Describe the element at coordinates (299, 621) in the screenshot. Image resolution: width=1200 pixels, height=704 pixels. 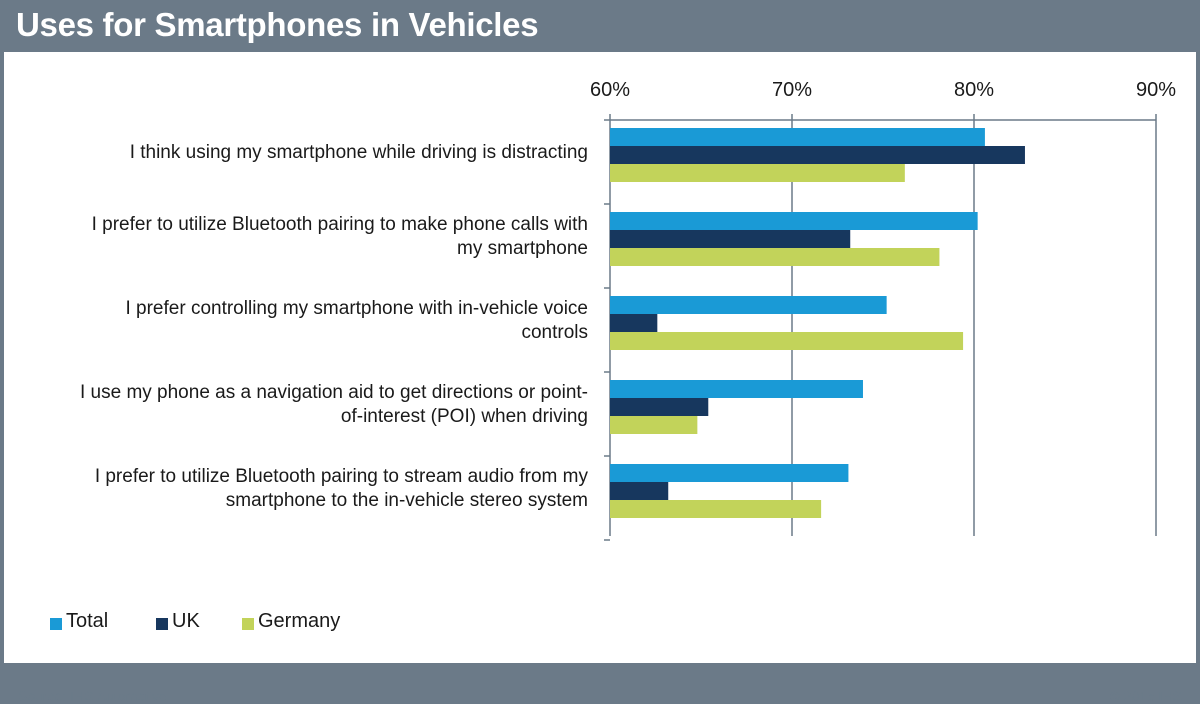
I see `legend-label: Germany` at that location.